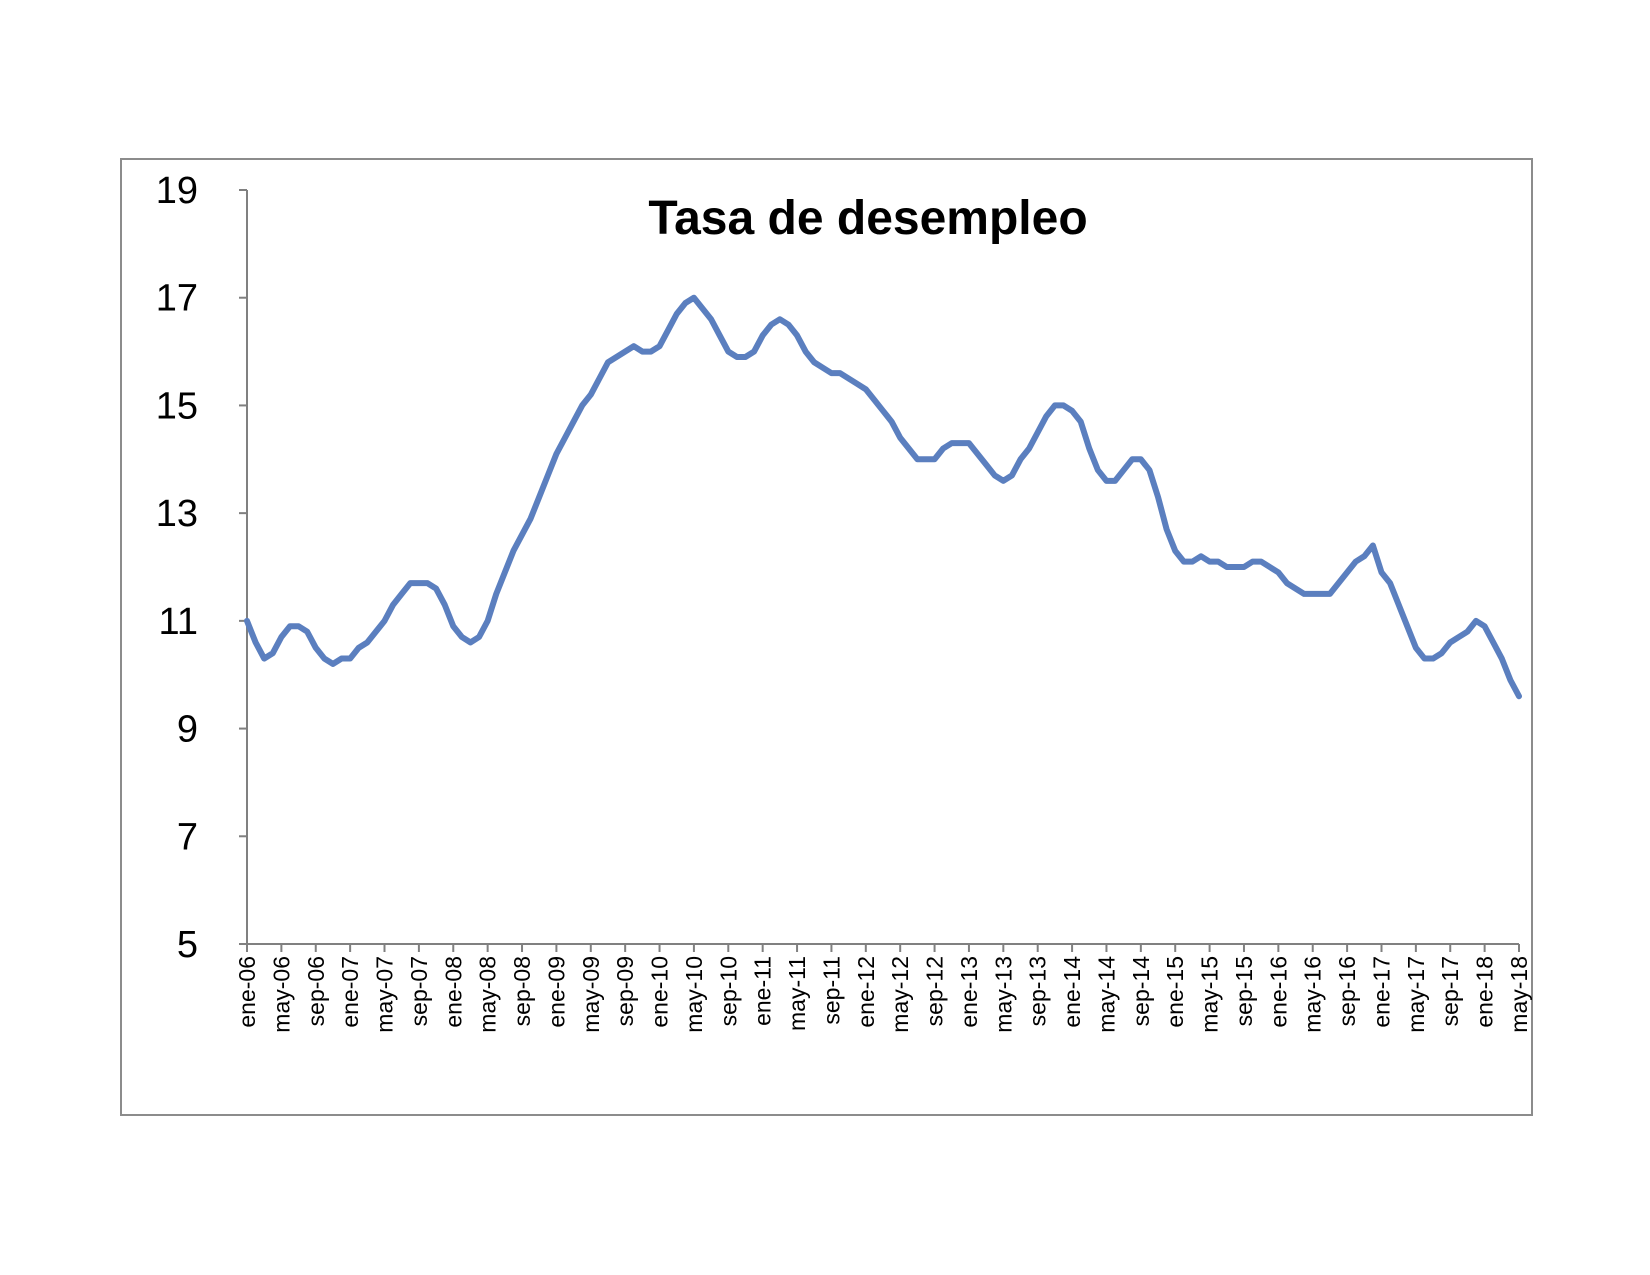  I want to click on x-tick-label: ene-16, so click(1278, 992).